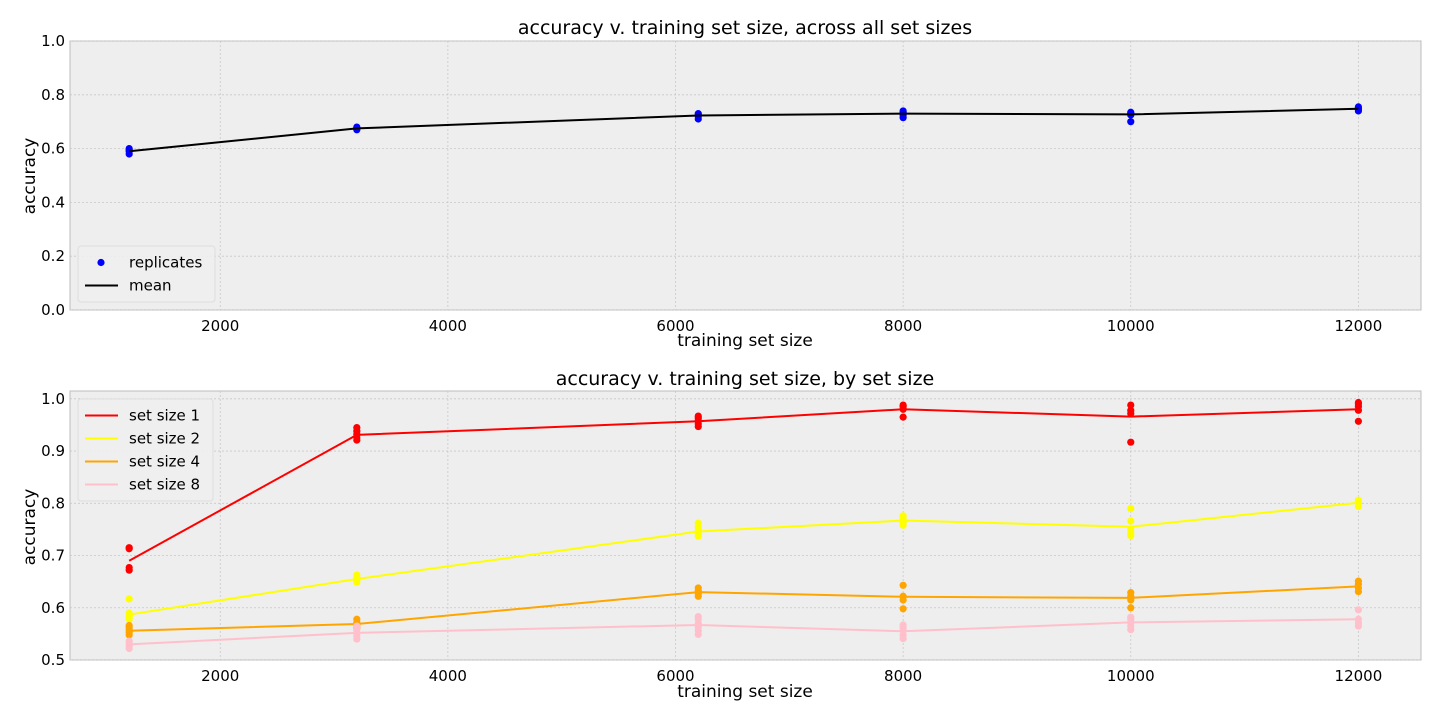 Image resolution: width=1440 pixels, height=720 pixels. I want to click on y-tick-label: 0.7, so click(53, 556).